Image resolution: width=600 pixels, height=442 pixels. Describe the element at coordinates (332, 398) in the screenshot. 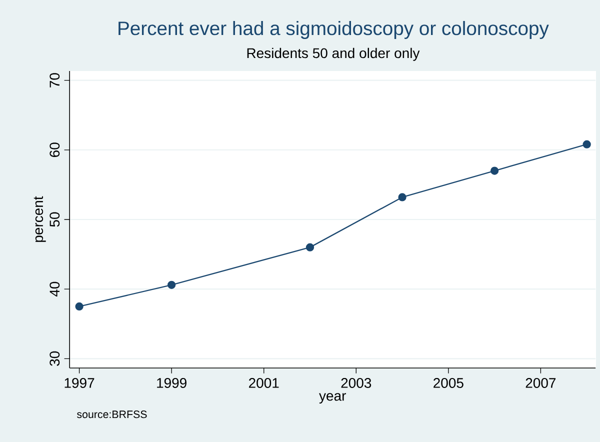

I see `x-axis-title: year` at that location.